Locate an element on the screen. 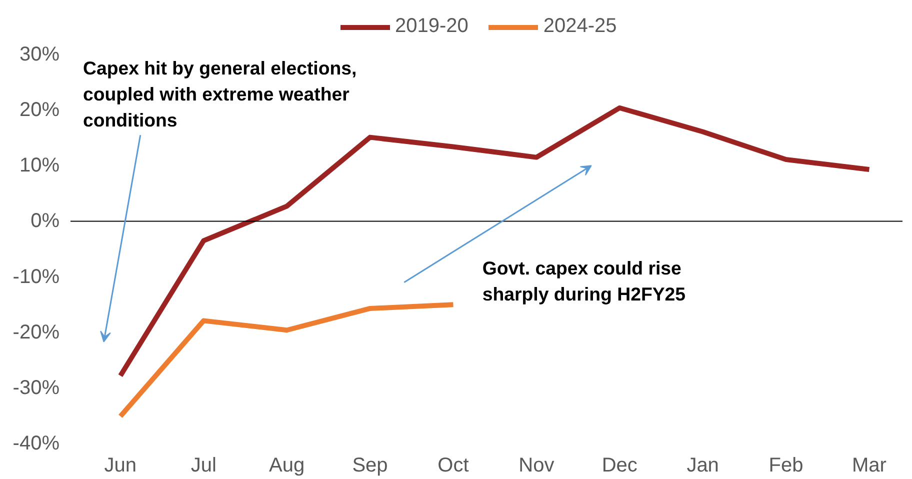  y-tick-label: -10% is located at coordinates (36, 277).